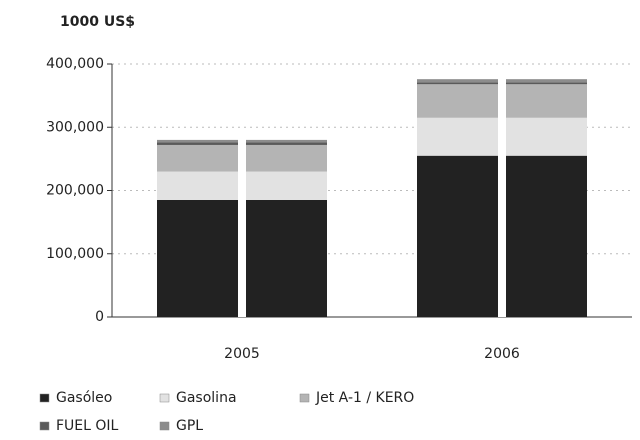  Describe the element at coordinates (99, 317) in the screenshot. I see `y-tick-label: 0` at that location.